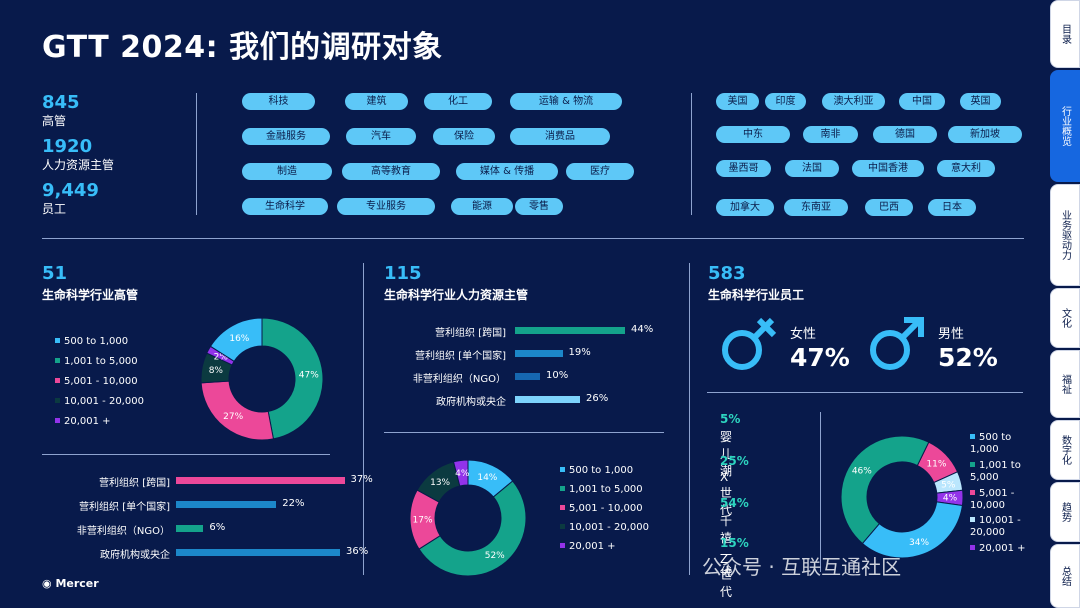 The image size is (1080, 608). I want to click on tab-业务驱动力: 业务驱动力, so click(1065, 235).